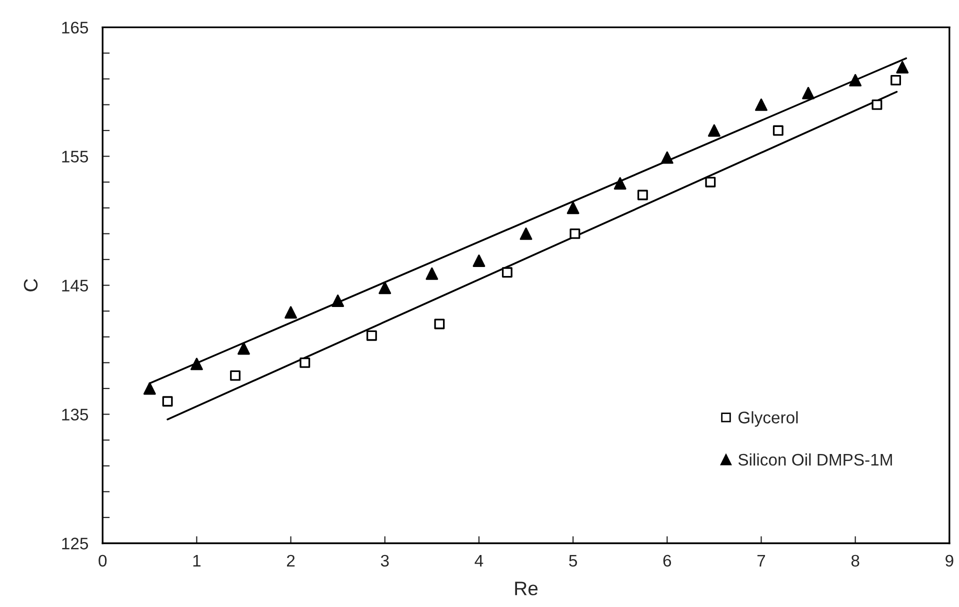 This screenshot has height=607, width=959. I want to click on x-tick-label: 1, so click(197, 560).